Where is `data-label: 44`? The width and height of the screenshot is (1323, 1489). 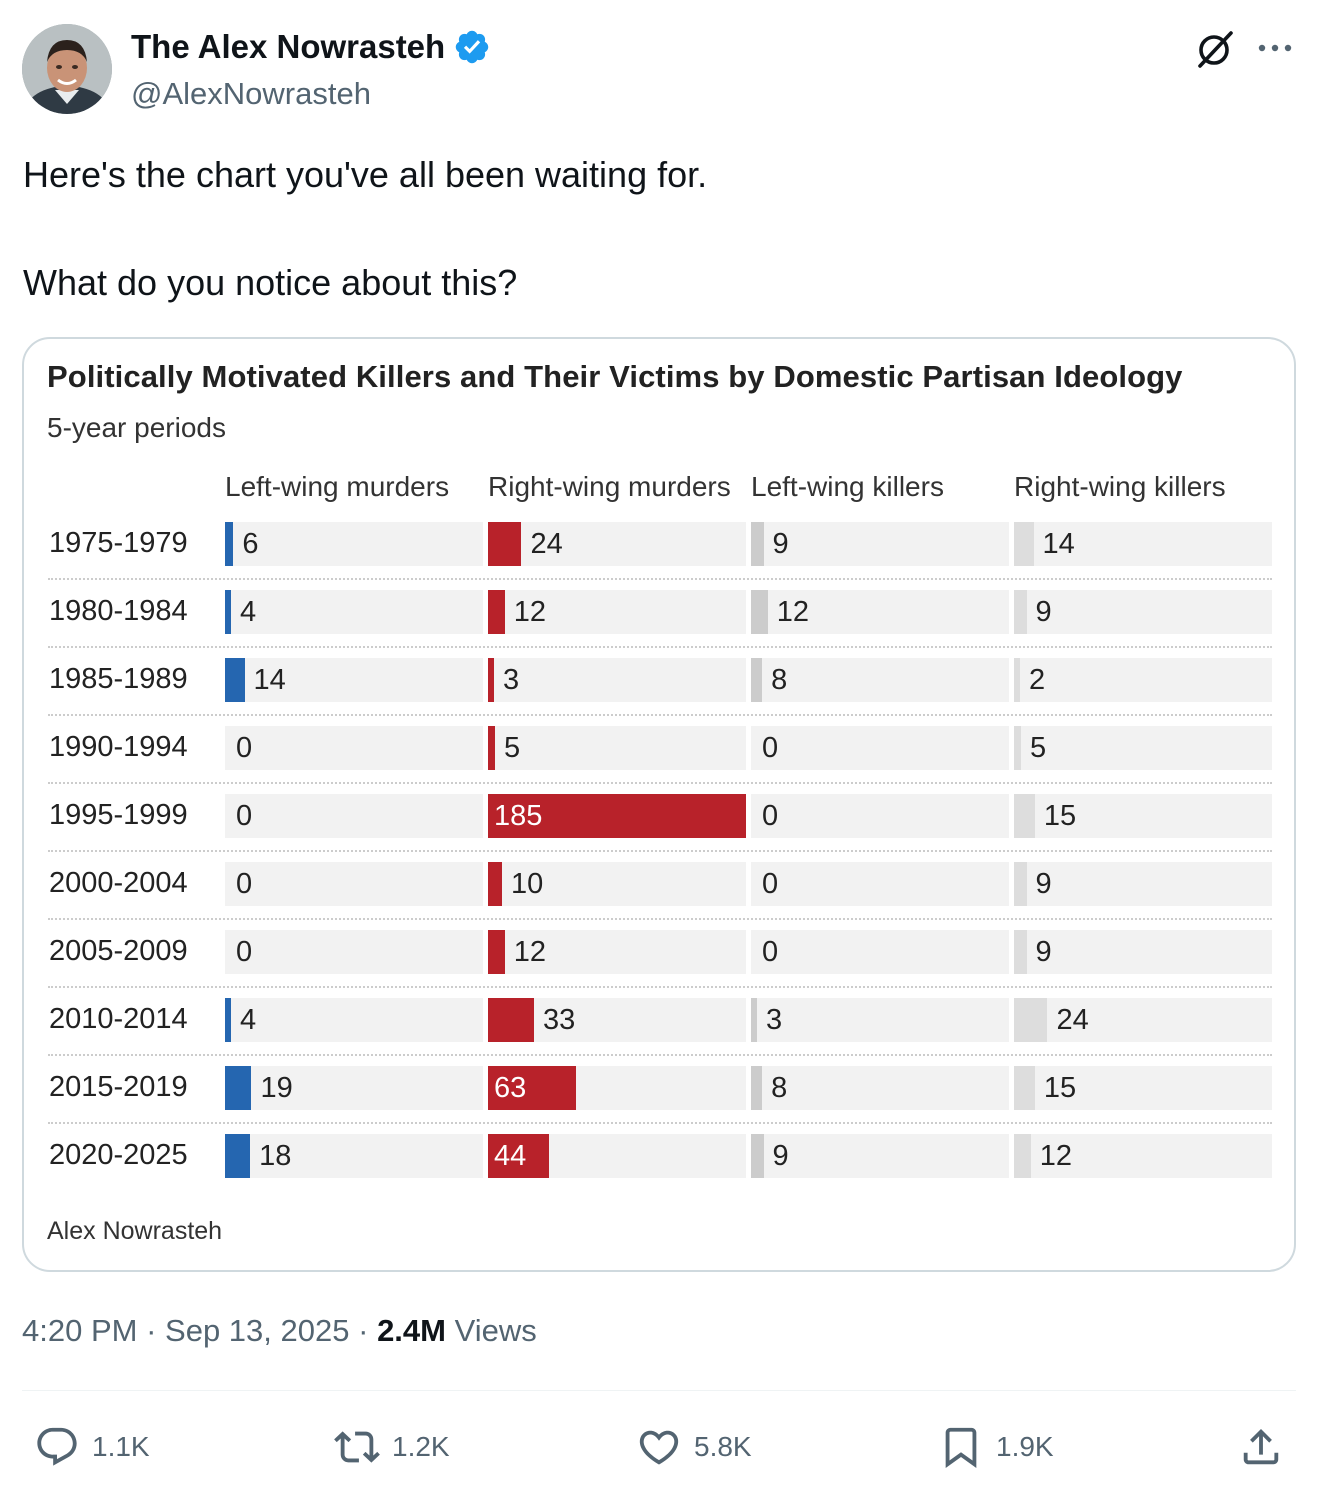
data-label: 44 is located at coordinates (510, 1156).